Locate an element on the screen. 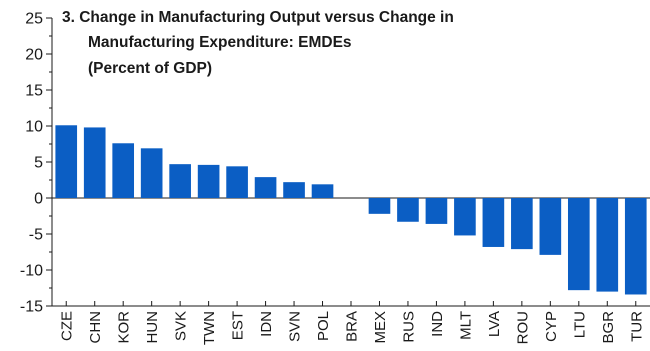 The image size is (650, 351). y-tick-label: 5 is located at coordinates (38, 163).